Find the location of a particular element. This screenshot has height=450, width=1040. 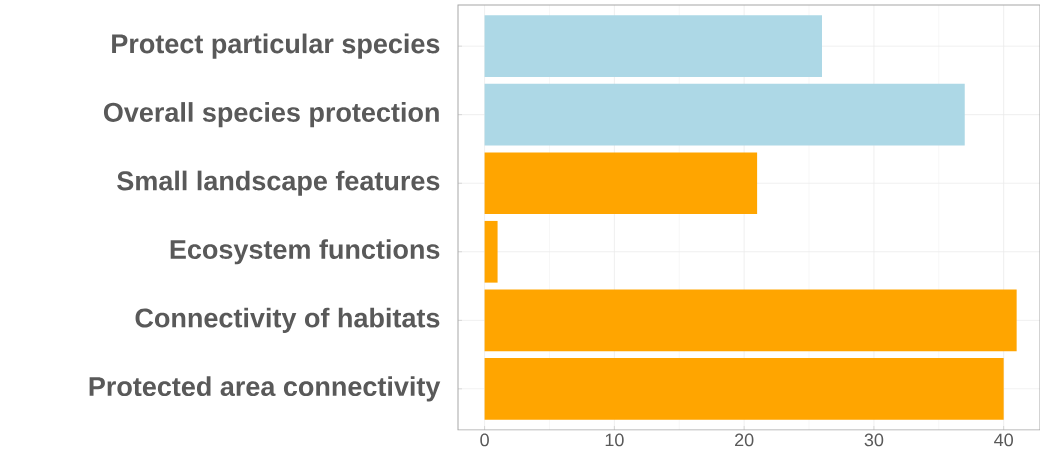

y-tick-label: Protected area connectivity is located at coordinates (265, 389).